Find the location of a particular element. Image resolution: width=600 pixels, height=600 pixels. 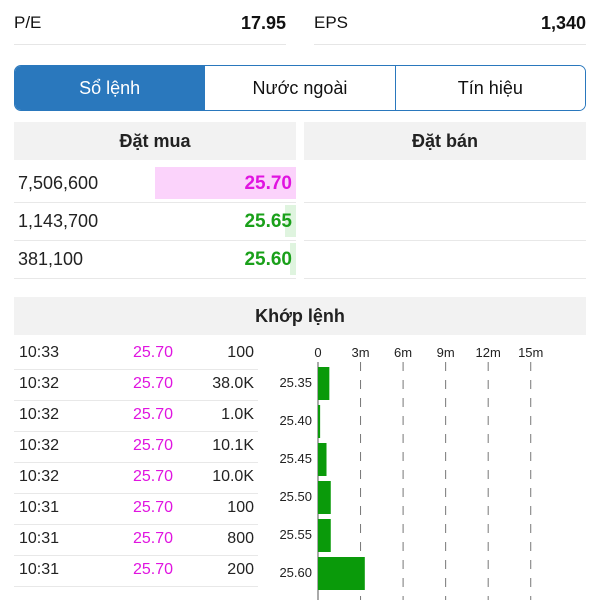

trade-row: 10:31 25.70 200 is located at coordinates (136, 571).